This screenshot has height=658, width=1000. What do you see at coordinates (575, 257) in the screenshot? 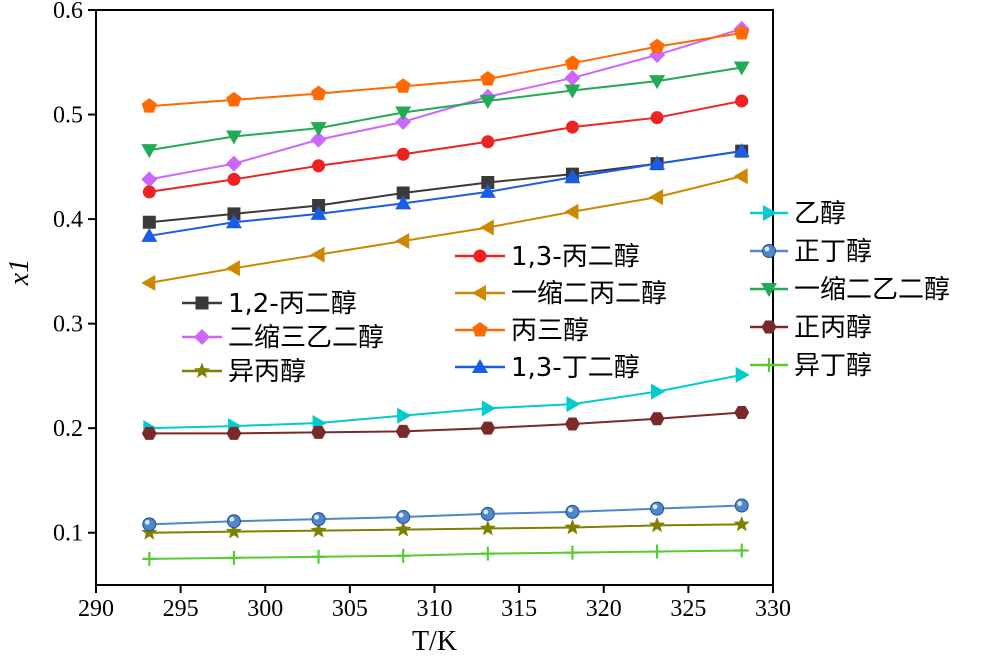
I see `legend-label: 1,3-丙二醇` at bounding box center [575, 257].